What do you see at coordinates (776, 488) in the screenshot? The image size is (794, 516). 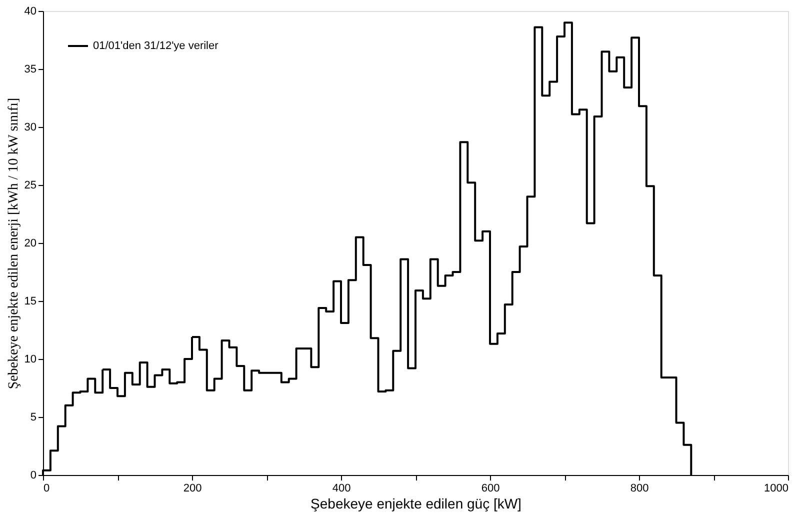 I see `x-tick-label: 1000` at bounding box center [776, 488].